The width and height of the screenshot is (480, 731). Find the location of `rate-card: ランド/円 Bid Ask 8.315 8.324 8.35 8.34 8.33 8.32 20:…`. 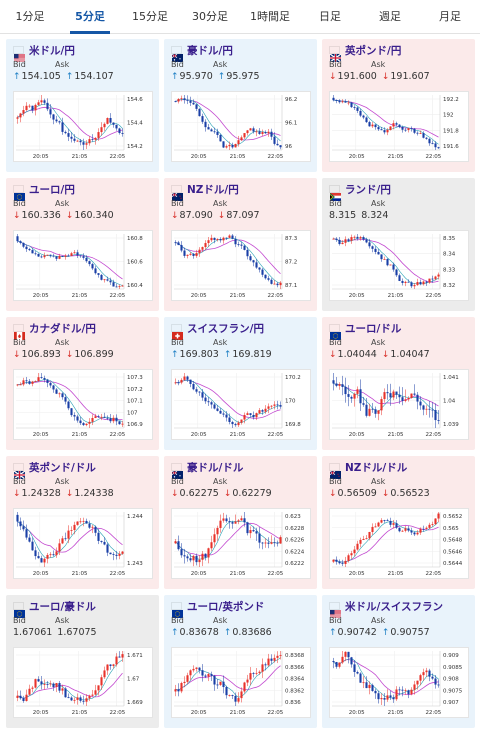

rate-card: ランド/円 Bid Ask 8.315 8.324 8.35 8.34 8.33 8.32 20:… is located at coordinates (398, 244).